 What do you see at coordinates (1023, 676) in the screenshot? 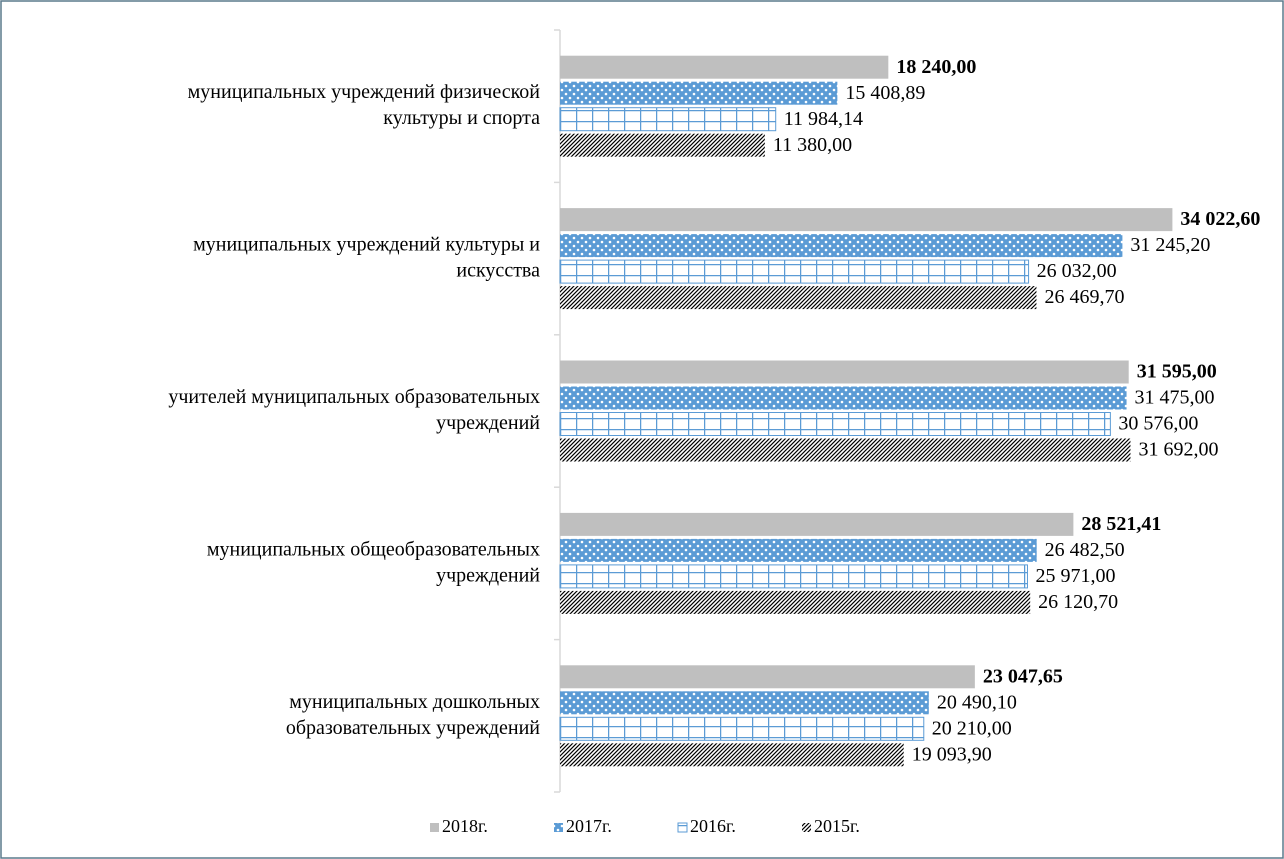
I see `value-label: 23 047,65` at bounding box center [1023, 676].